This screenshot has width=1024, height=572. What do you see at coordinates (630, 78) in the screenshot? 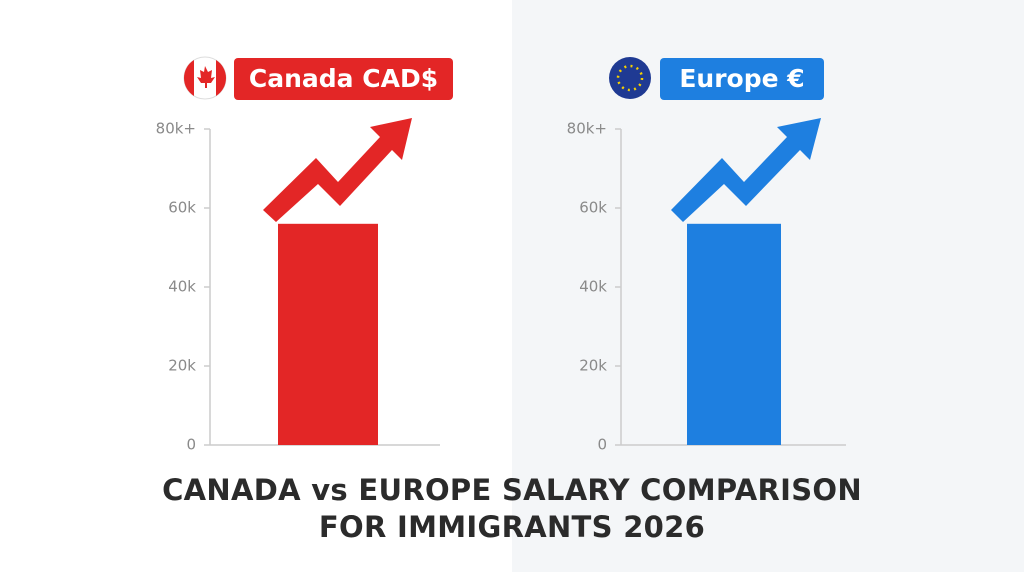
I see `eu-flag` at bounding box center [630, 78].